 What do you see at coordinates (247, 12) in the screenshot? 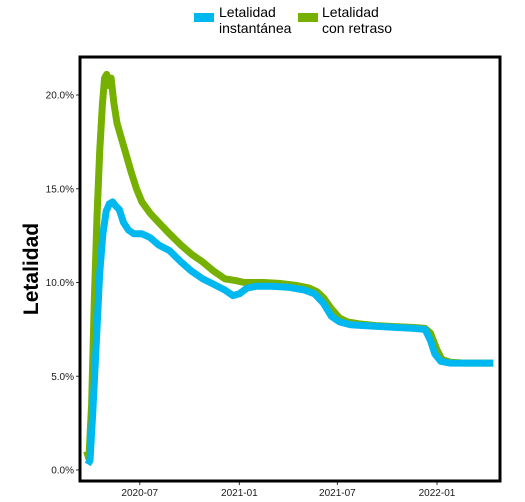
I see `legend-label-instantanea-line1: Letalidad` at bounding box center [247, 12].